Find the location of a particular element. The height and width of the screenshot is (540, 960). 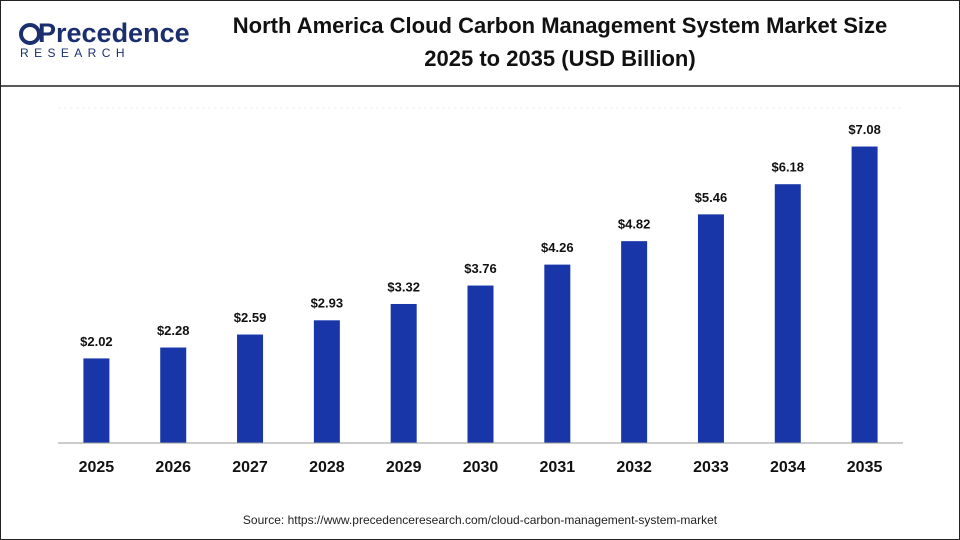

data-label: $2.02 is located at coordinates (96, 341).